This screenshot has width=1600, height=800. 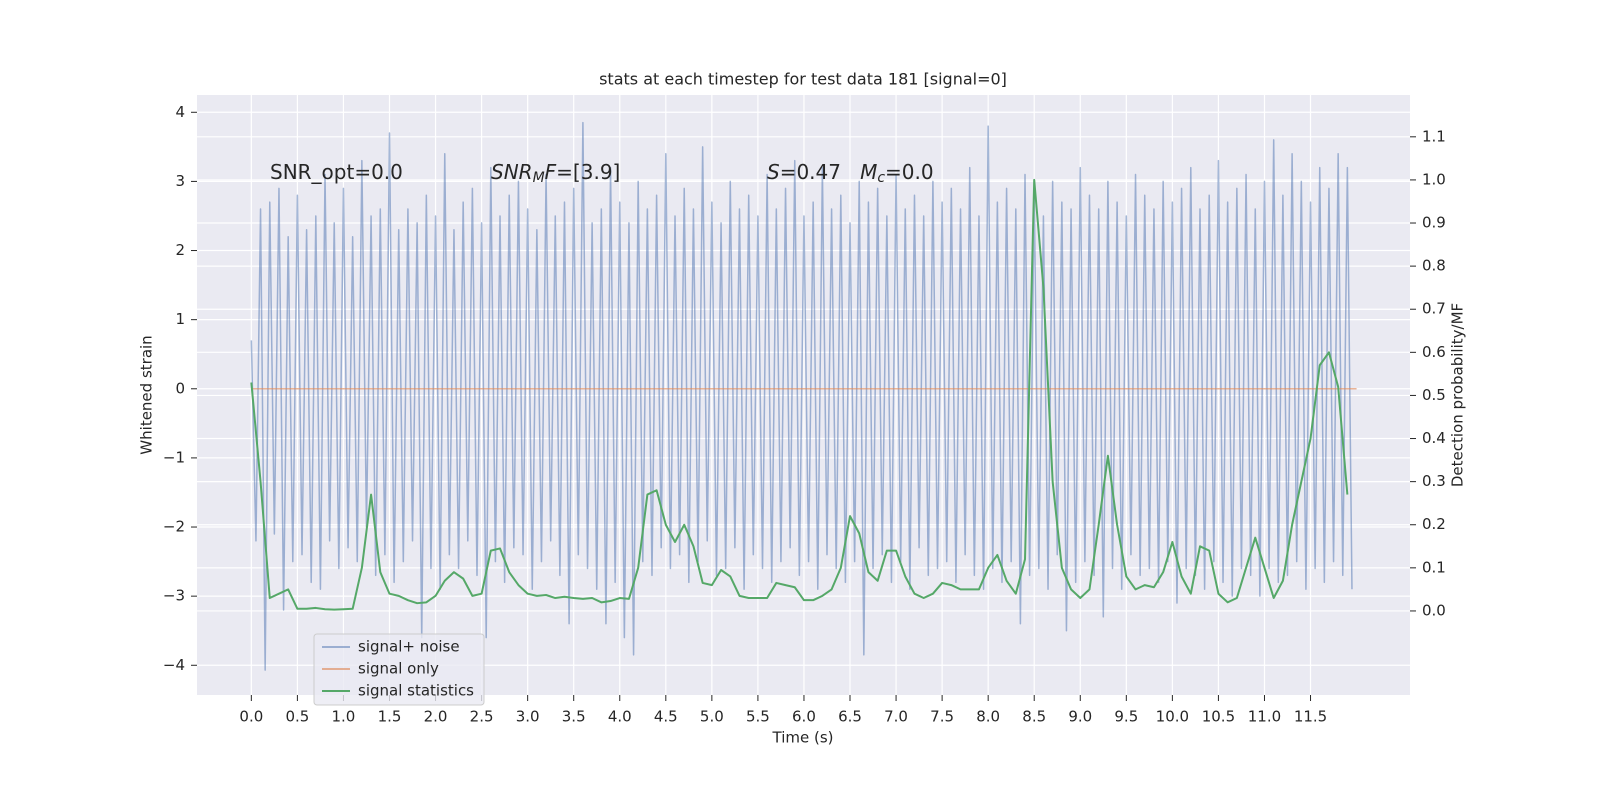 I want to click on x-tick-label: 3.0, so click(x=528, y=717).